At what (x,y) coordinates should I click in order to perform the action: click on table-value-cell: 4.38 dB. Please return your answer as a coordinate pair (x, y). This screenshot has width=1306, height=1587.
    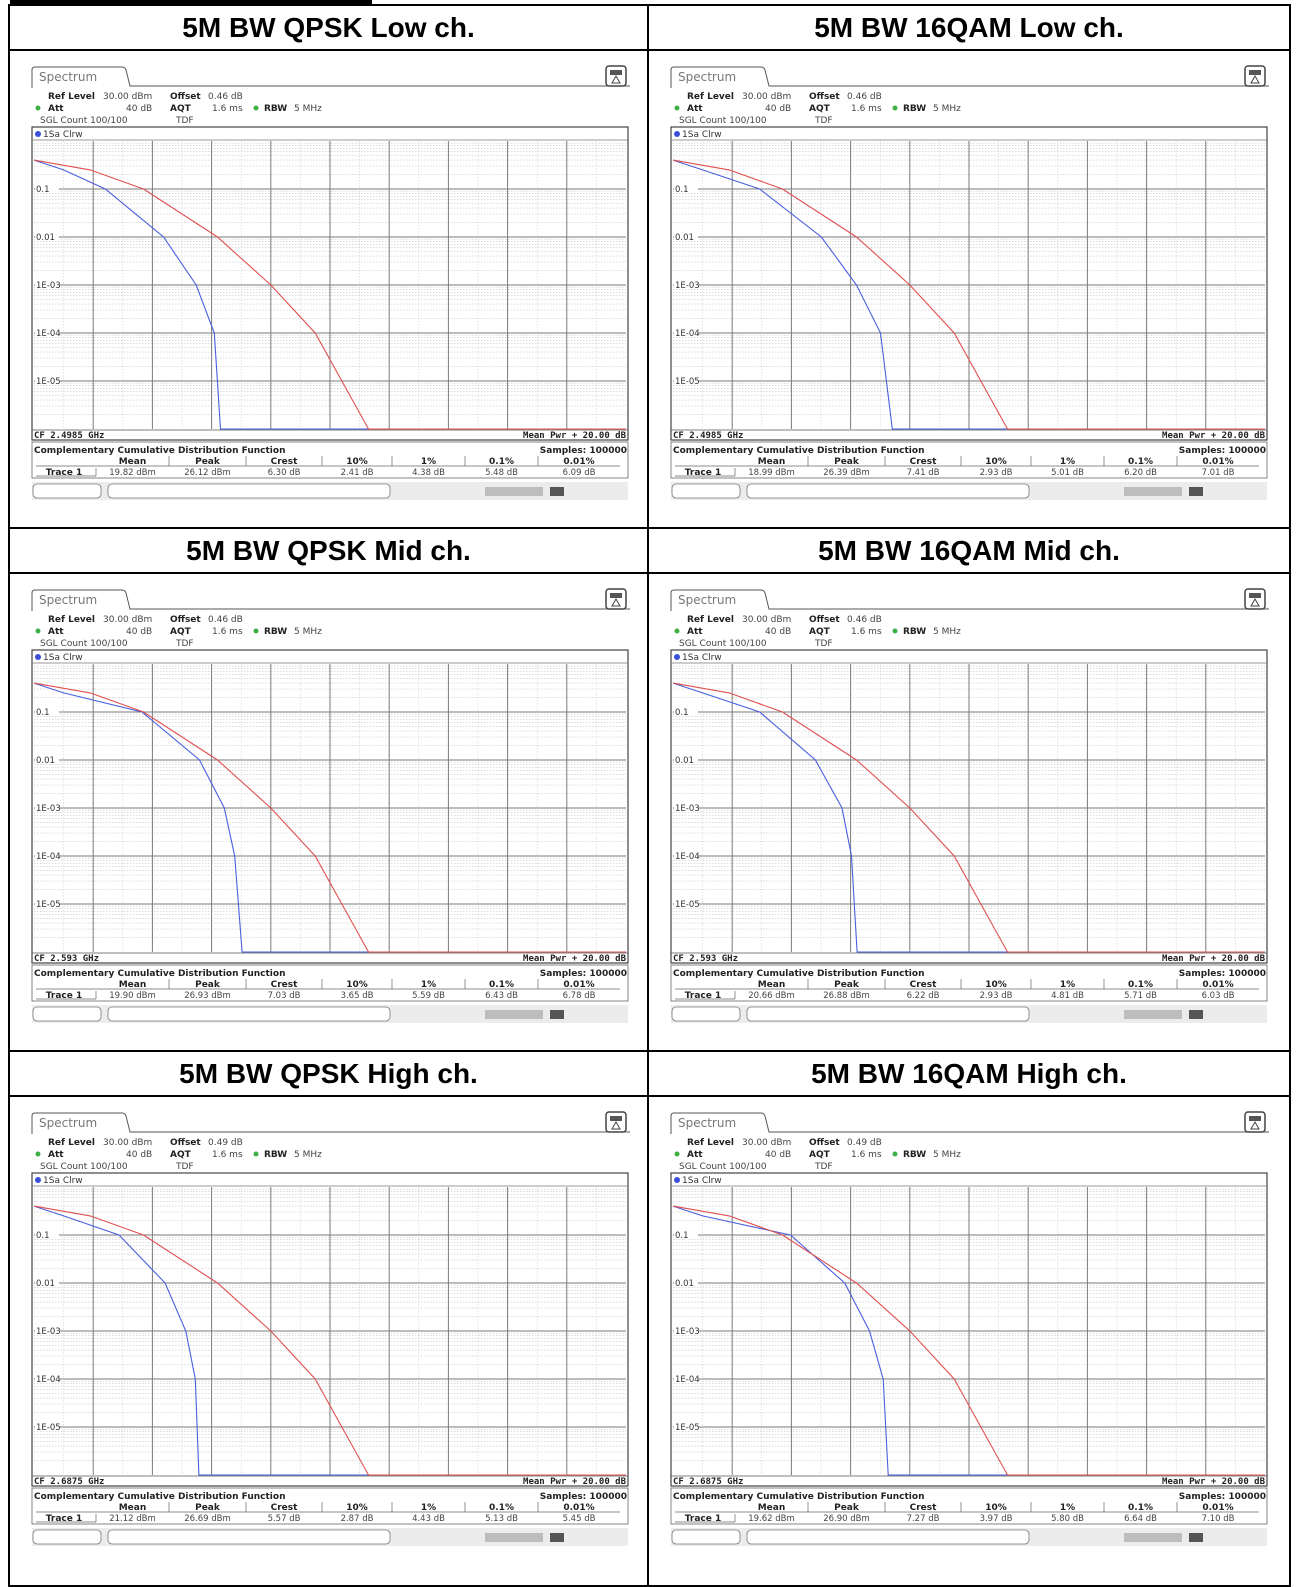
    Looking at the image, I should click on (428, 473).